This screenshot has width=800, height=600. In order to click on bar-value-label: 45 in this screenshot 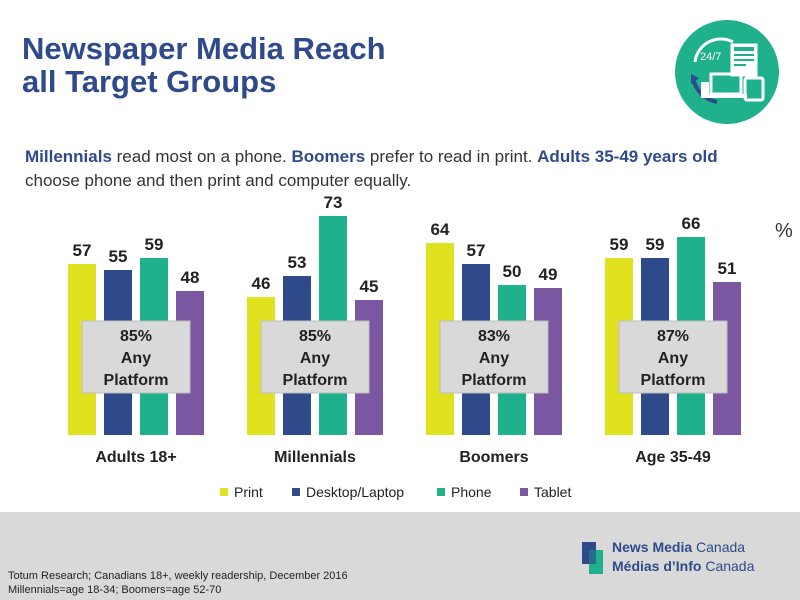, I will do `click(369, 286)`.